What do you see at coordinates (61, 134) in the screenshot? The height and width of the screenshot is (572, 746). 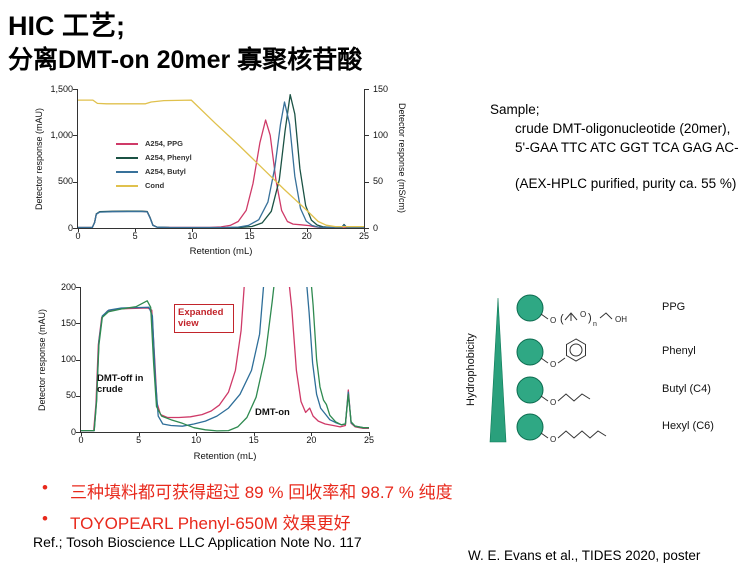 I see `y-tick-label: 1,000` at bounding box center [61, 134].